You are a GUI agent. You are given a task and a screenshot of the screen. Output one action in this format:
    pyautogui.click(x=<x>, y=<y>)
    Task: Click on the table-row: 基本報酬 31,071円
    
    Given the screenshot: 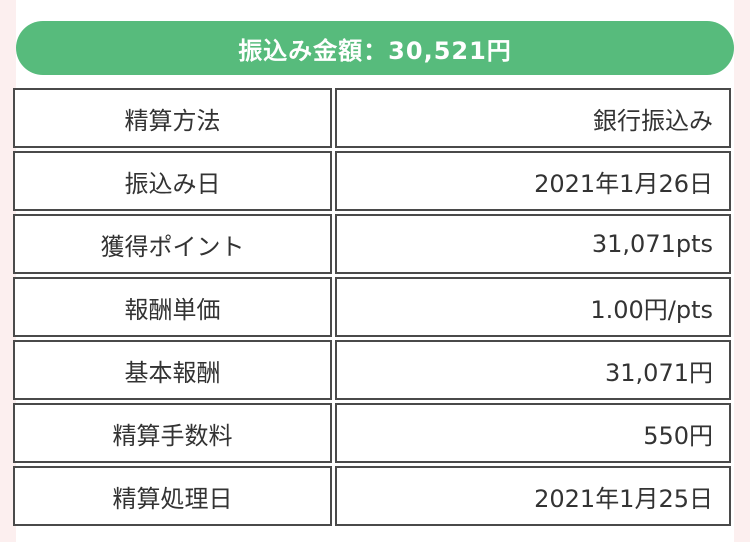 What is the action you would take?
    pyautogui.click(x=372, y=370)
    